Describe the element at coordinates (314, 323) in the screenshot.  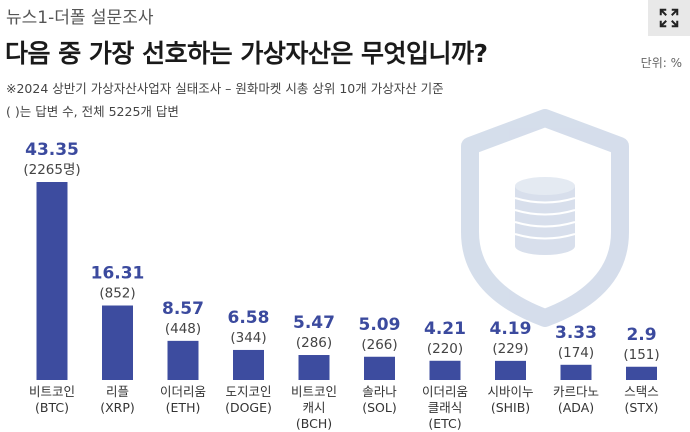
I see `value-label-4: 5.47` at that location.